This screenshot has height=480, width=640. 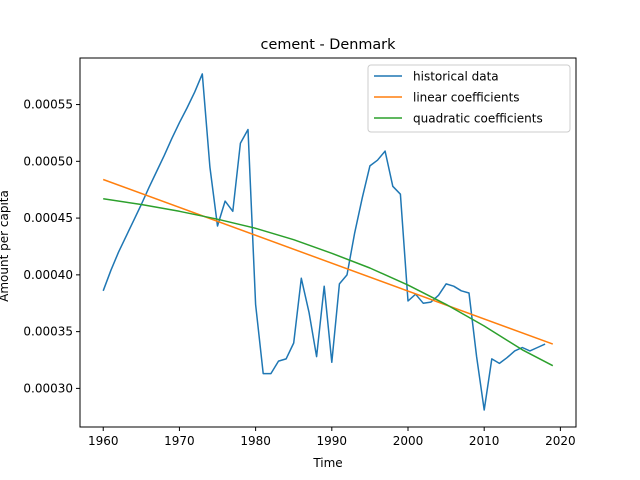 I want to click on y-tick-label: 0.00045, so click(x=48, y=218).